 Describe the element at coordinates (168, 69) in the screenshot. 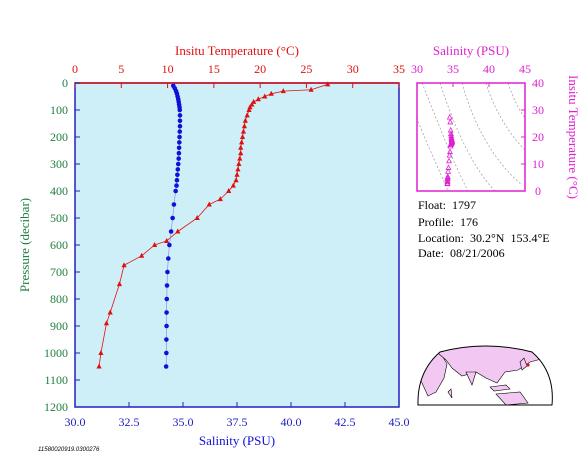

I see `temperature-tick-label: 10` at that location.